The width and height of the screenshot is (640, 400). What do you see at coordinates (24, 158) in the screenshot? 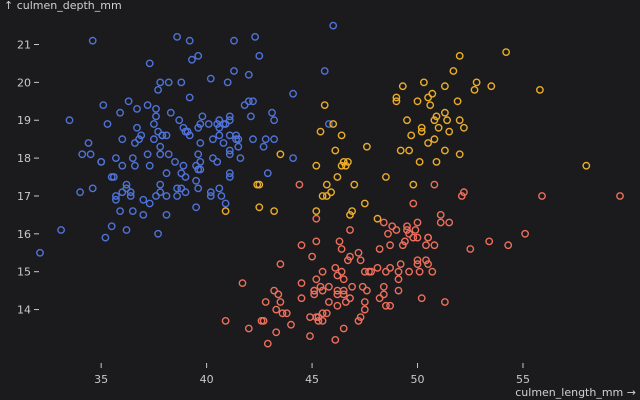
I see `y-tick-label: 18` at bounding box center [24, 158].